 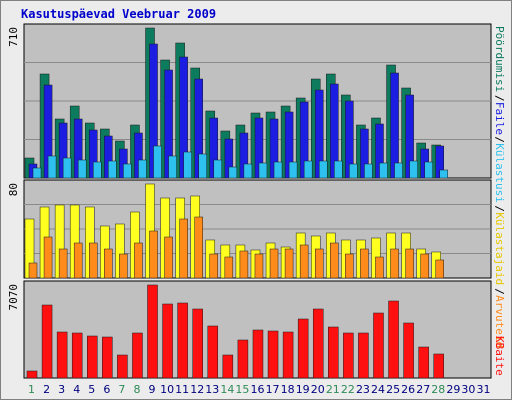 I want to click on legend-arvuteid: Arvuteid, so click(x=499, y=321).